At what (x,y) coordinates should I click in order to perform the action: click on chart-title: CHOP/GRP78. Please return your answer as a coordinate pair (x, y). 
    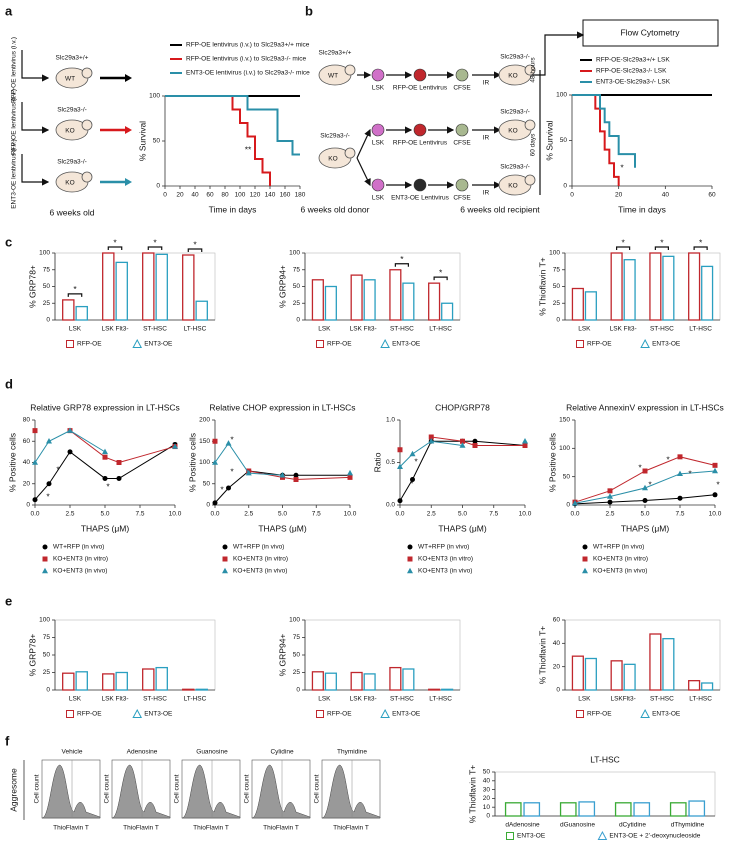
    Looking at the image, I should click on (462, 407).